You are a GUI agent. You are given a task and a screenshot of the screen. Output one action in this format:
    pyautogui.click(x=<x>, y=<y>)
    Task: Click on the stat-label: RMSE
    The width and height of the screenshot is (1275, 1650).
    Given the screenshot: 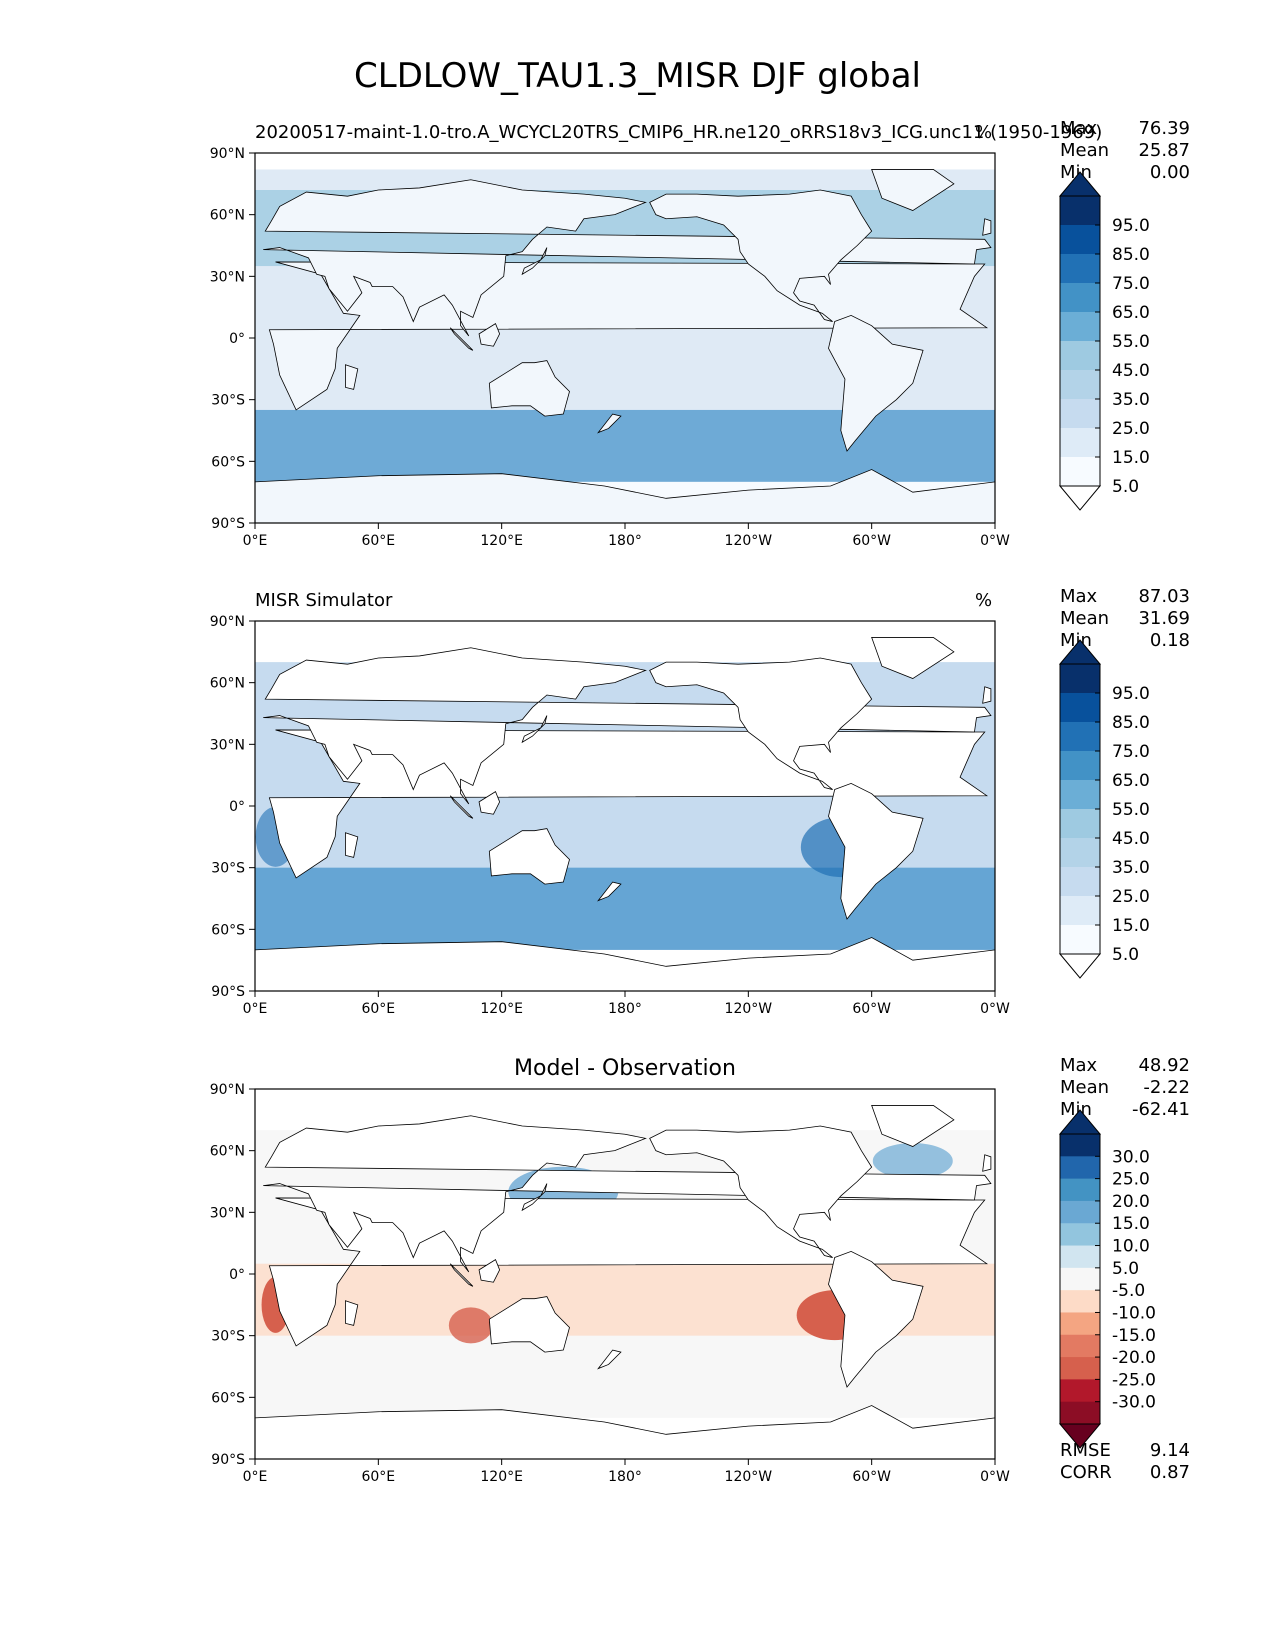 What is the action you would take?
    pyautogui.click(x=1085, y=1450)
    